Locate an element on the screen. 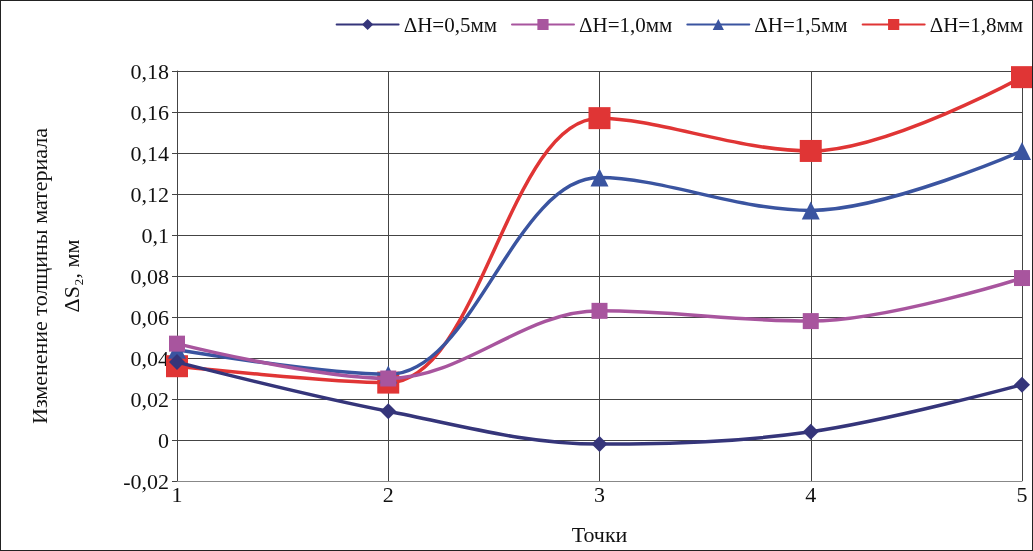 This screenshot has height=551, width=1033. x-tick-label: 1 is located at coordinates (177, 494).